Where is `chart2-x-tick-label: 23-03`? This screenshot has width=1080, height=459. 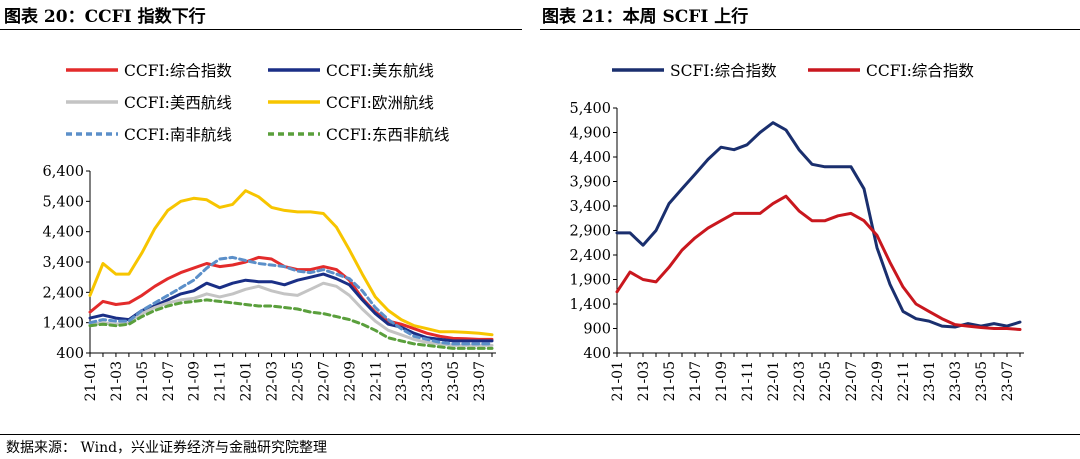 chart2-x-tick-label: 23-03 is located at coordinates (956, 381).